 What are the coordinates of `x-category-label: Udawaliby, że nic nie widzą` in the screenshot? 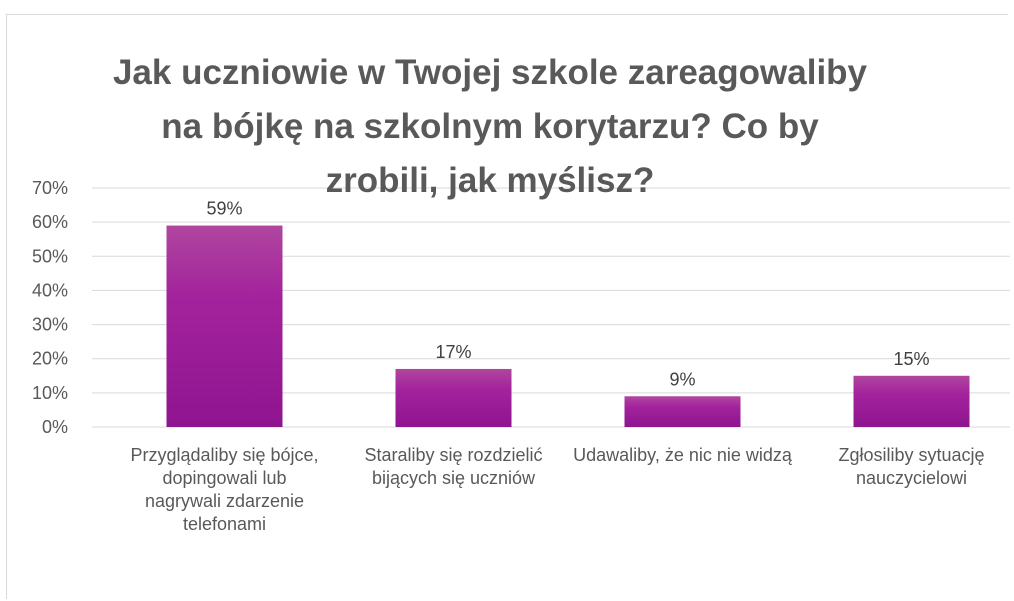 It's located at (682, 455).